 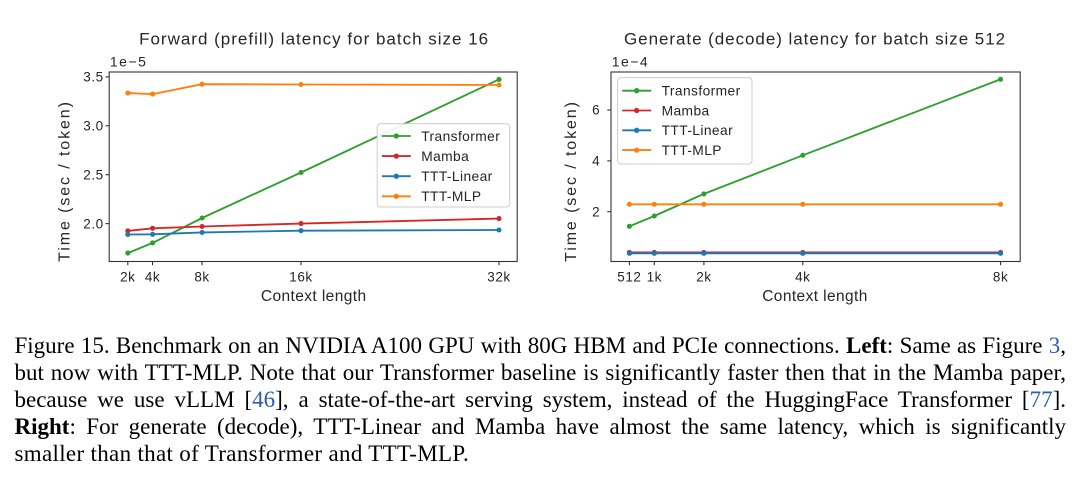 What do you see at coordinates (596, 110) in the screenshot?
I see `svg-text: 6` at bounding box center [596, 110].